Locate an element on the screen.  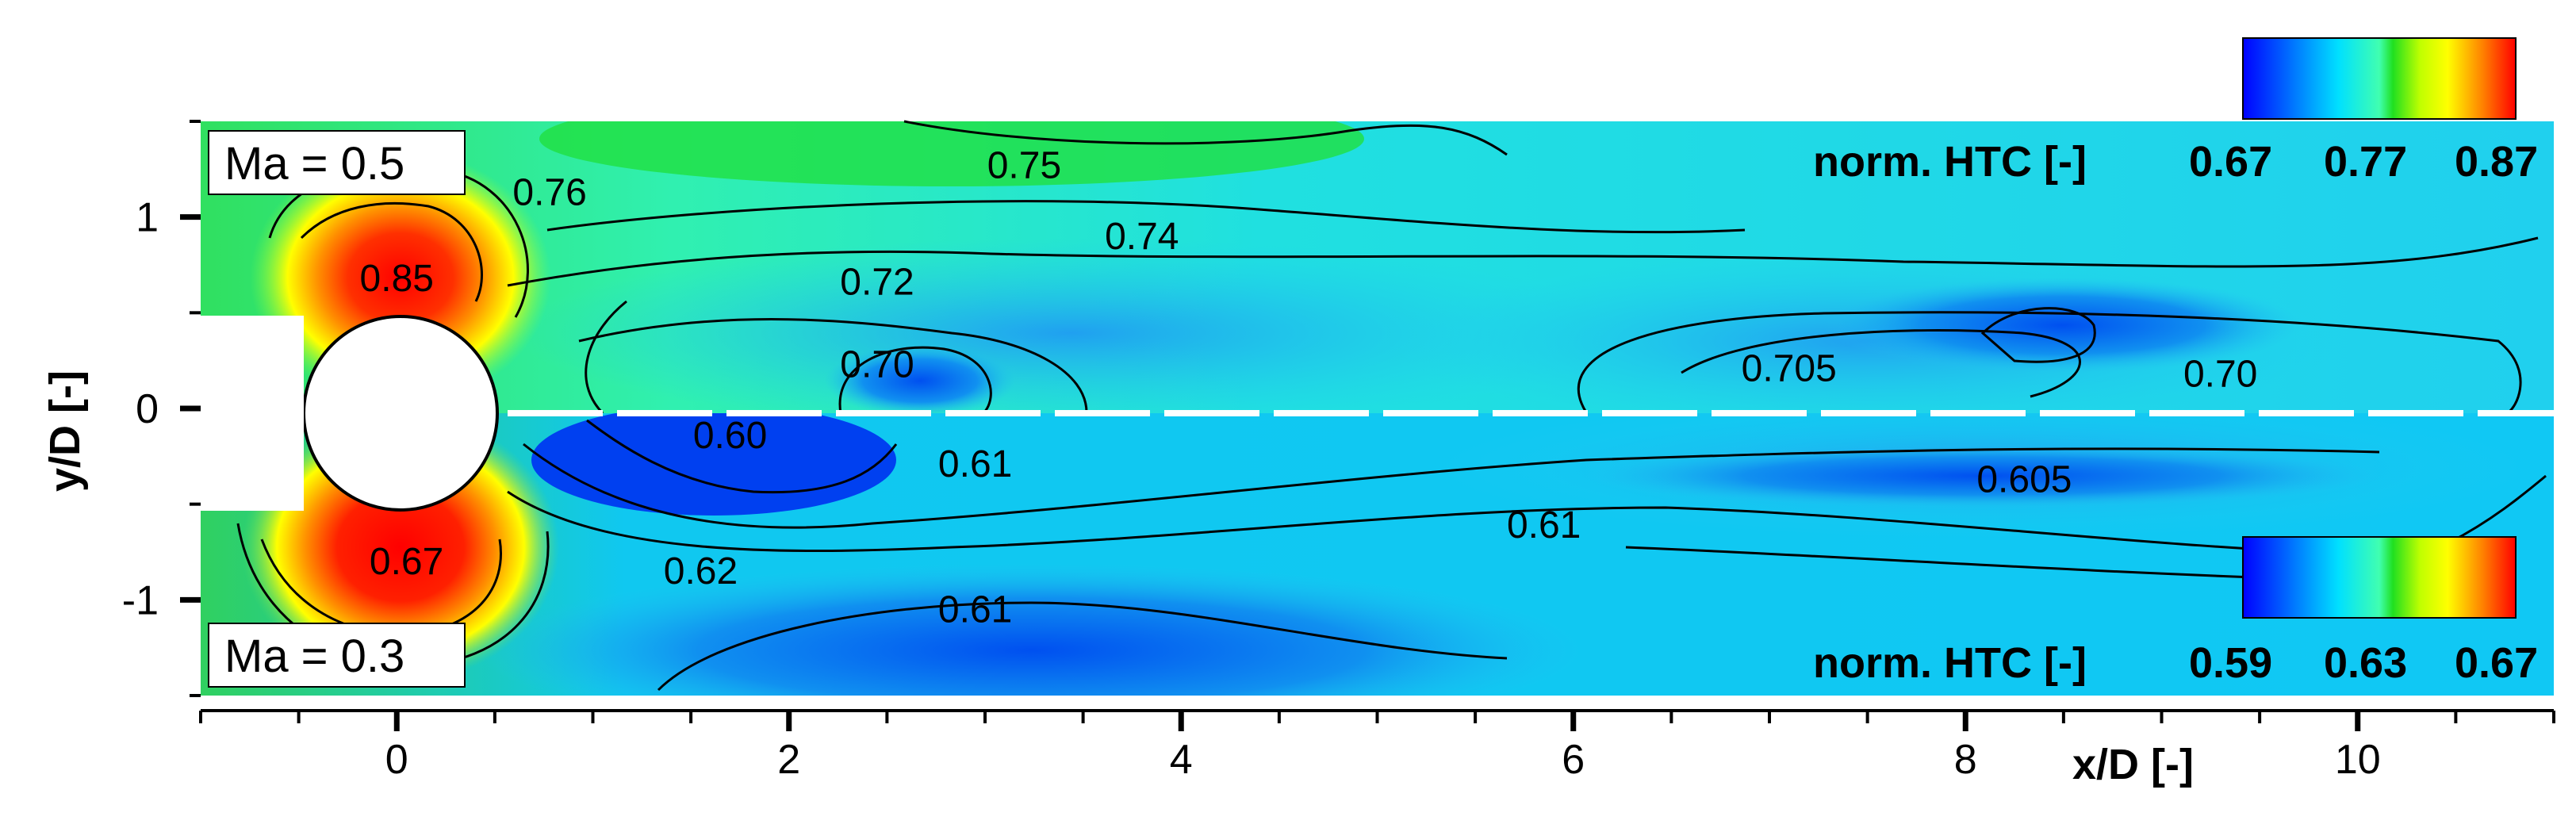
case-label-upper-text: Ma = 0.5 is located at coordinates (314, 164).